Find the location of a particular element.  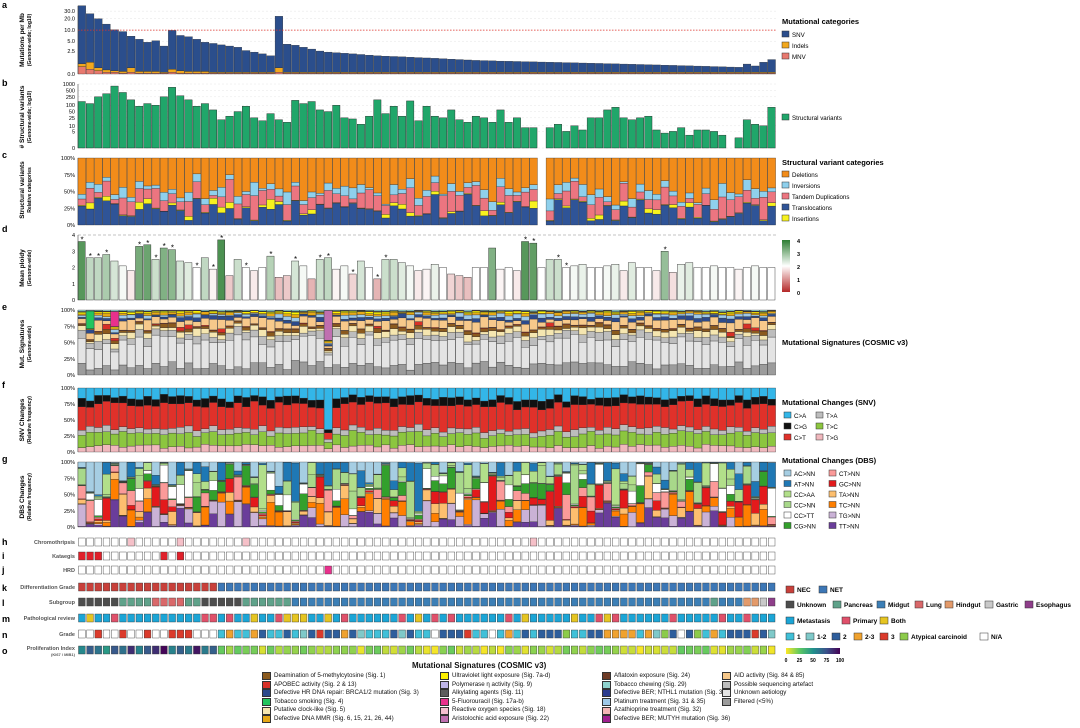

signature-swatch is located at coordinates (444, 719).